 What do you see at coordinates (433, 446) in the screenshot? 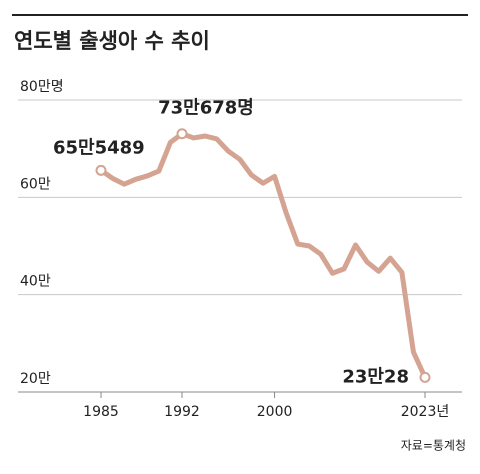
I see `source: 자료=통계청` at bounding box center [433, 446].